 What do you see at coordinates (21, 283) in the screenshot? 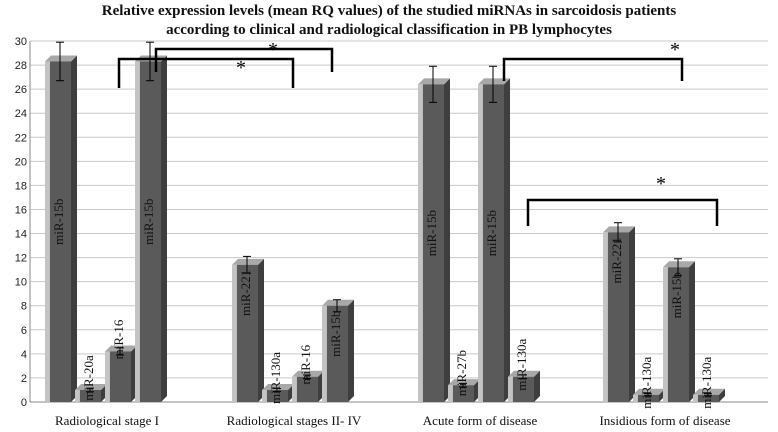
I see `y-tick-label: 10` at bounding box center [21, 283].